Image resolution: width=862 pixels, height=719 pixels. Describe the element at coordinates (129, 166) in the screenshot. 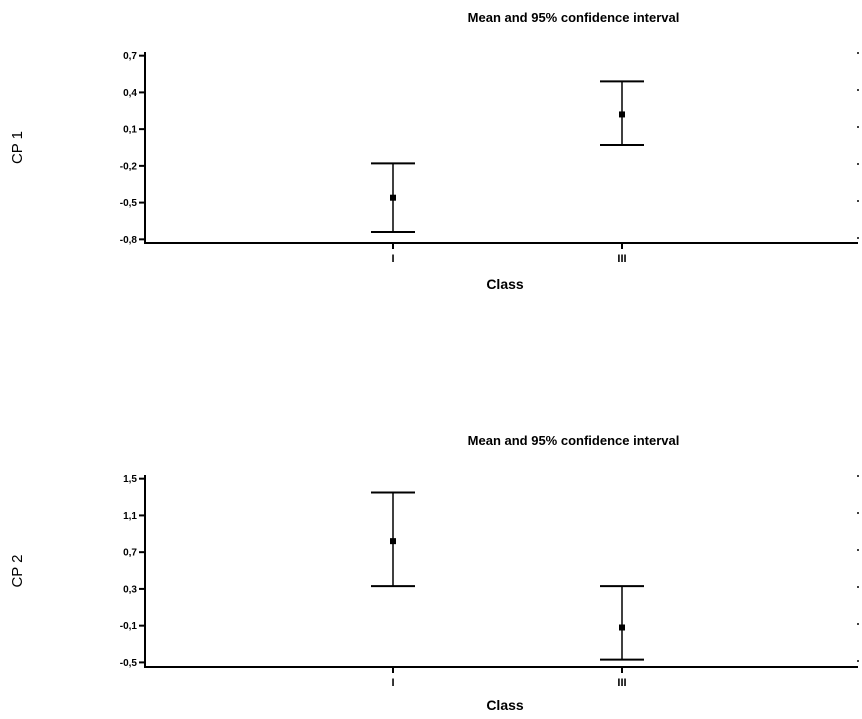

I see `chart-0-y-tick-label: -0,2` at that location.